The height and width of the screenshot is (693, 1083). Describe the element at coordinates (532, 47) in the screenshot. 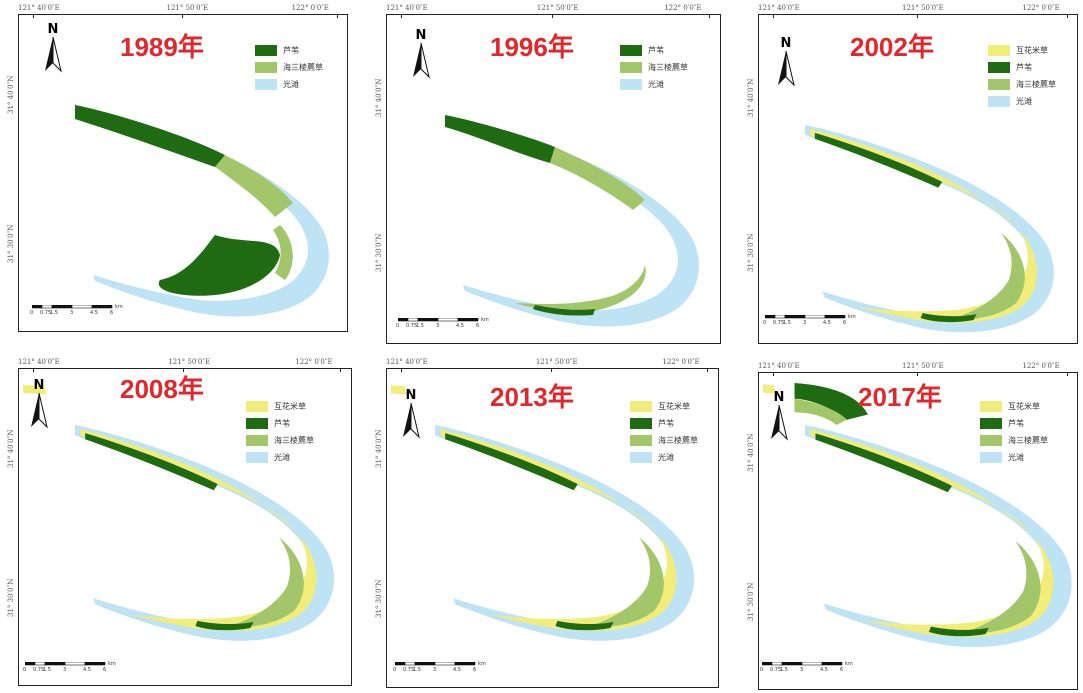

I see `year-title: 1996年` at that location.